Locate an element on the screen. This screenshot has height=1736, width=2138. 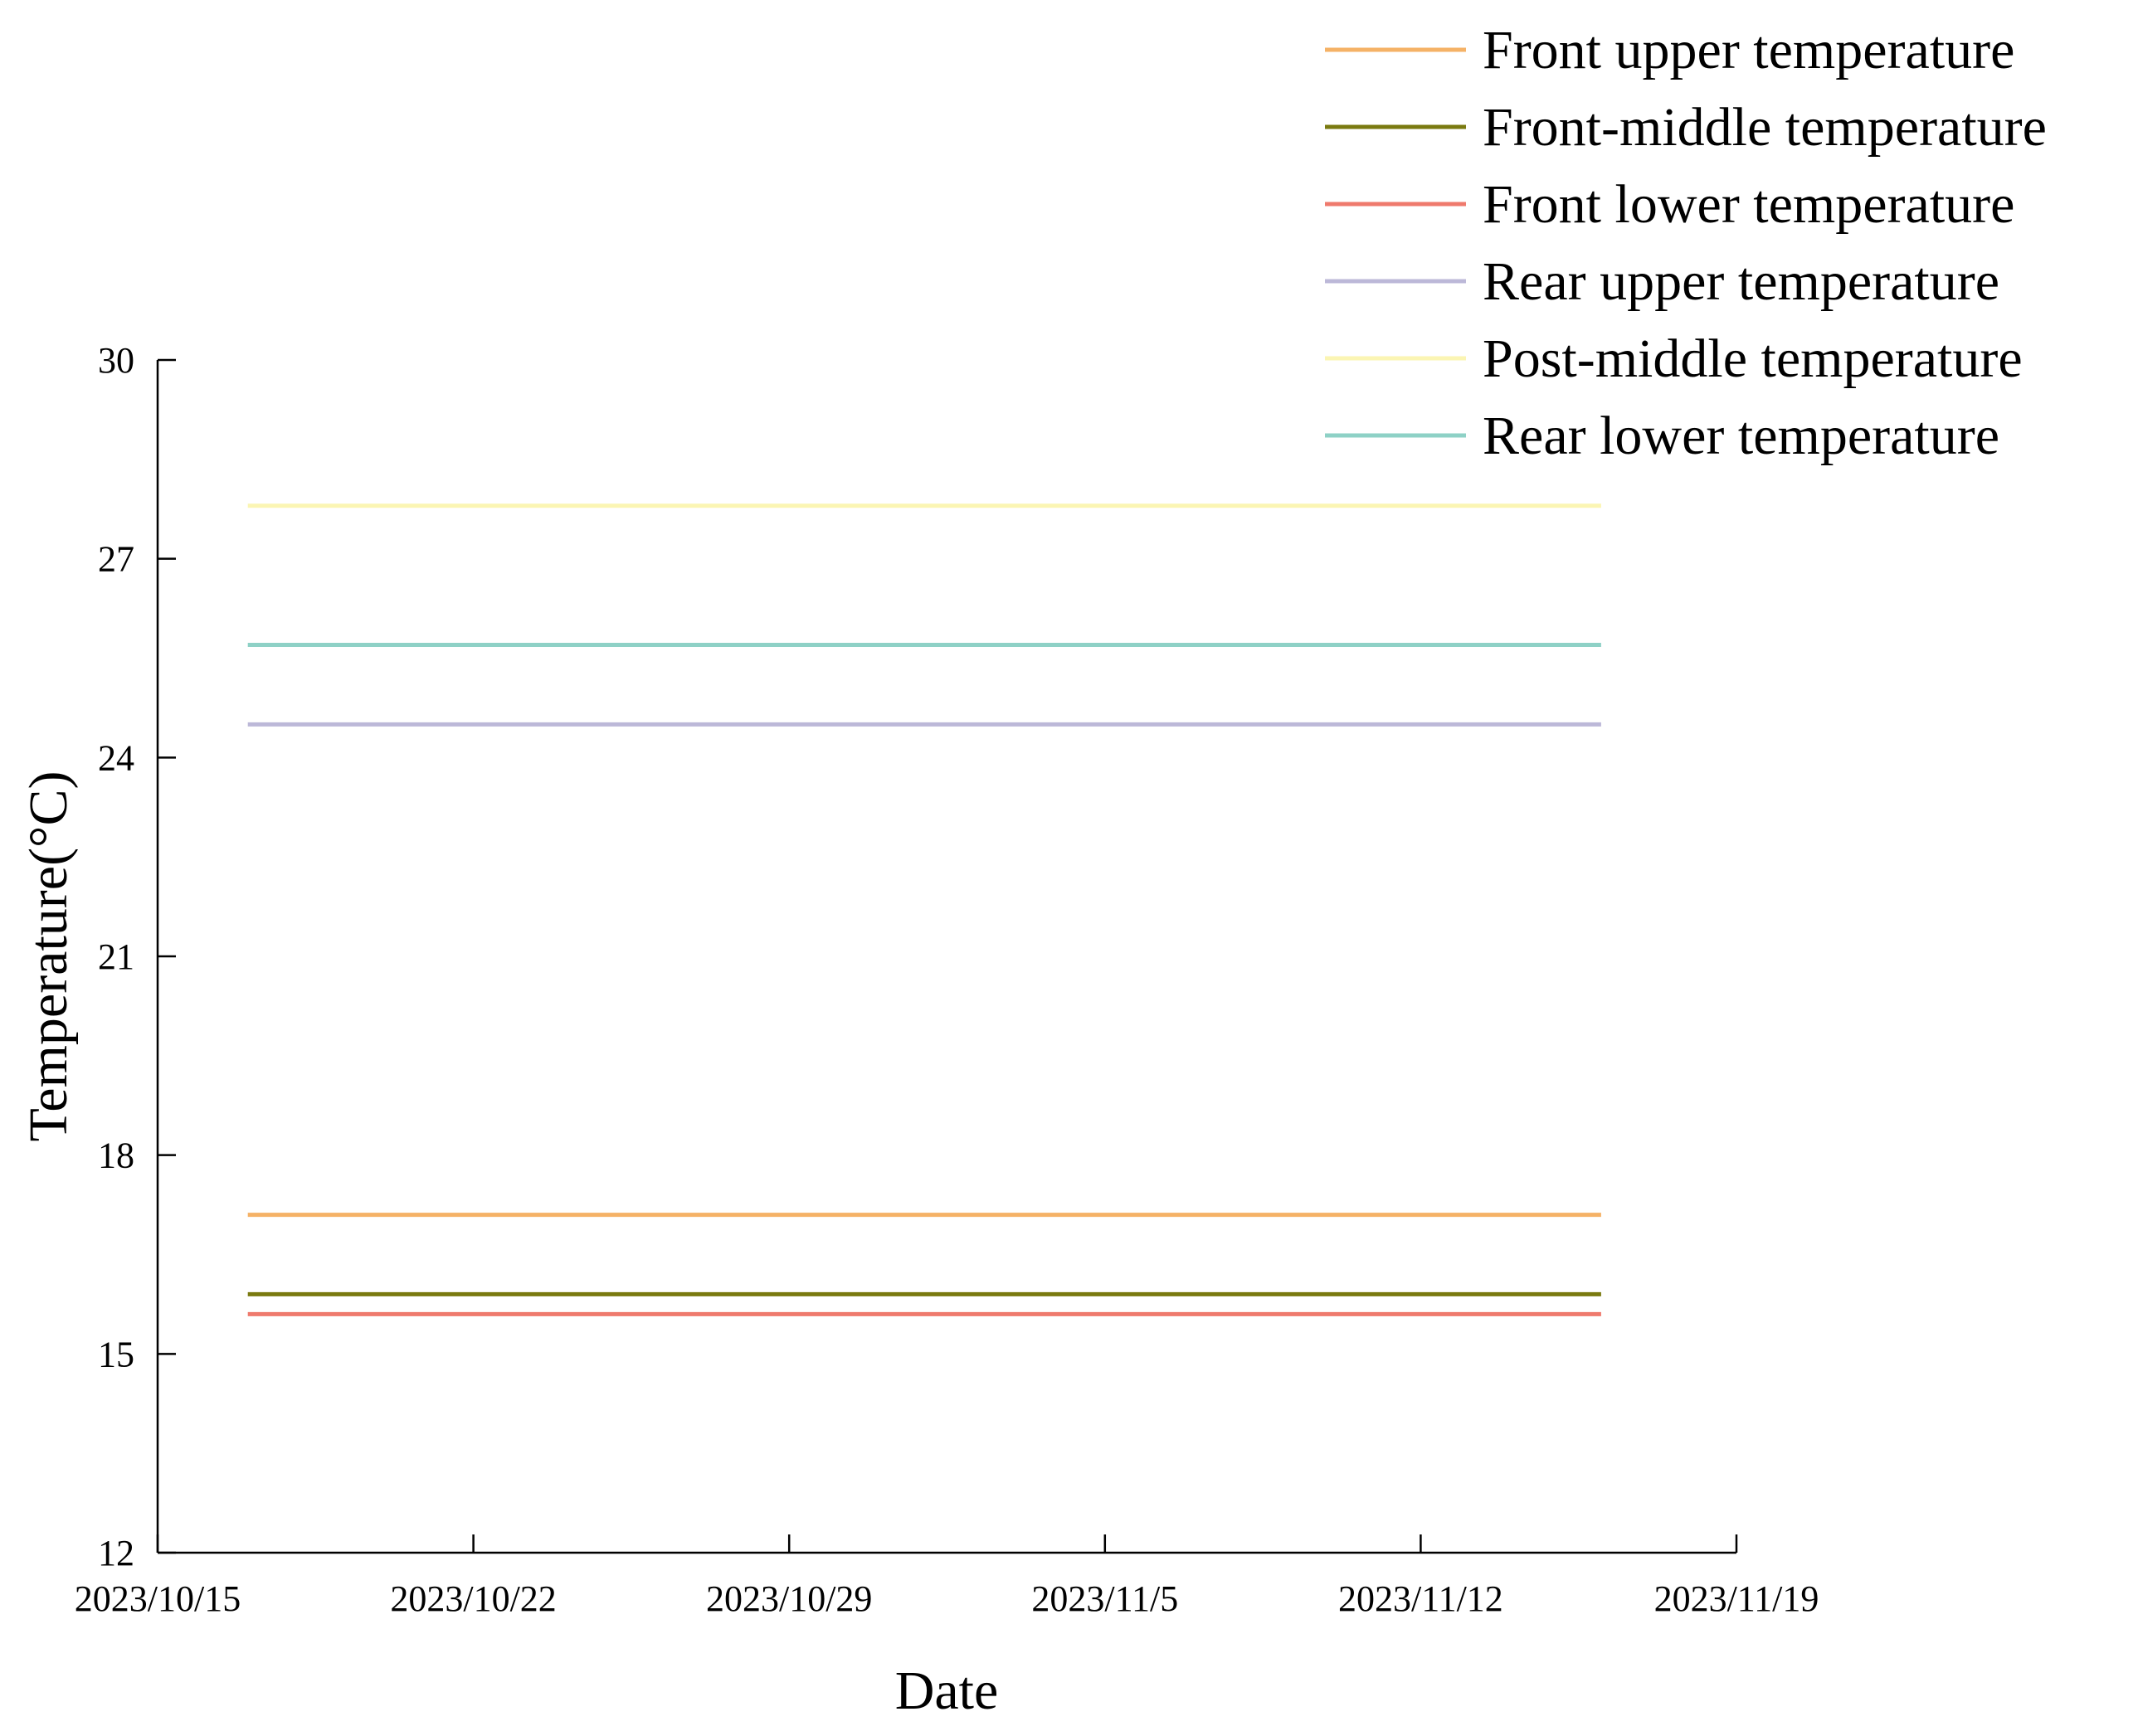
legend-label: Post-middle temperature is located at coordinates (1753, 358).